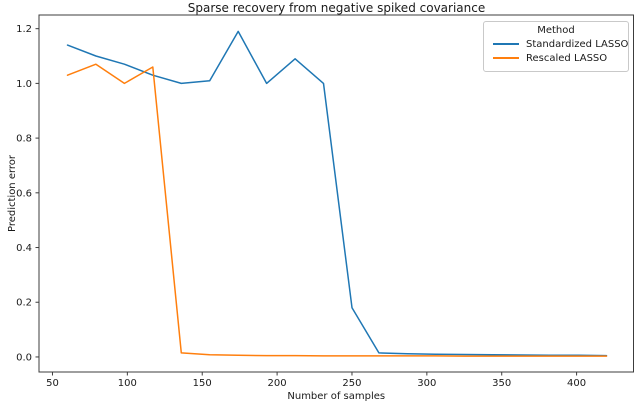  I want to click on legend-entry-standardized-lasso: Standardized LASSO, so click(556, 44).